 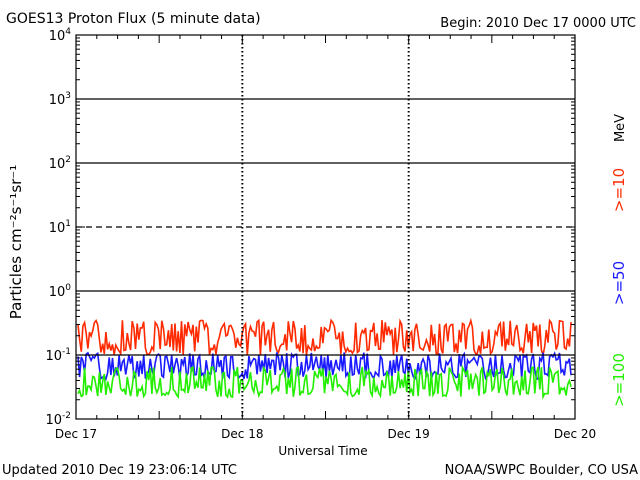 I want to click on footer-updated: Updated 2010 Dec 19 23:06:14 UTC, so click(x=119, y=470).